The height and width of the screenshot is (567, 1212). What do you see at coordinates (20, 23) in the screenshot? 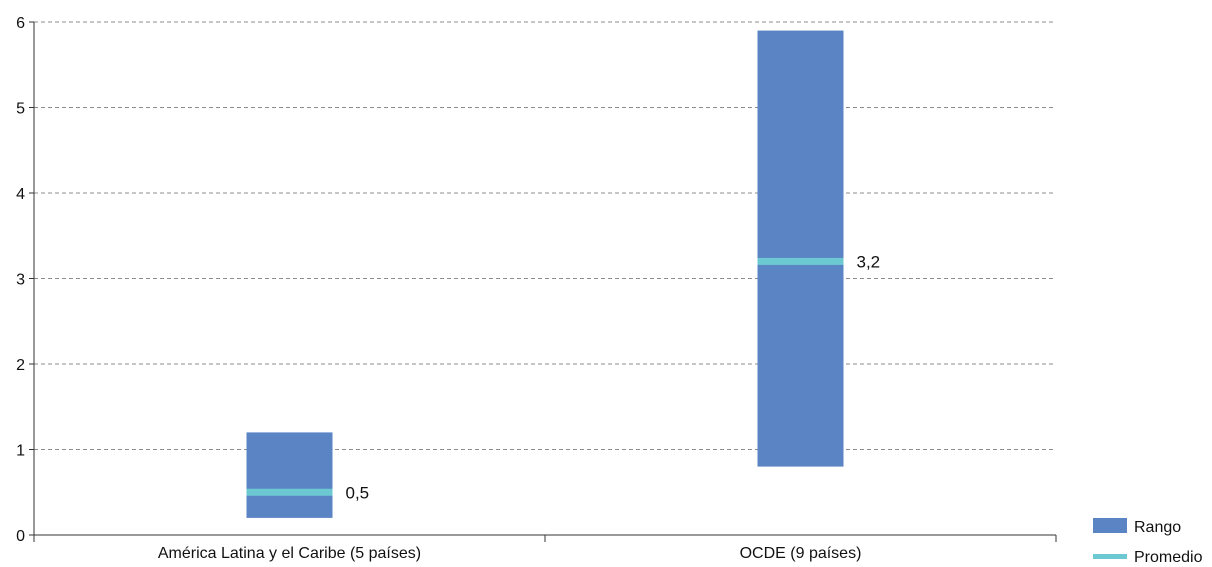
I see `y-tick-label: 6` at bounding box center [20, 23].